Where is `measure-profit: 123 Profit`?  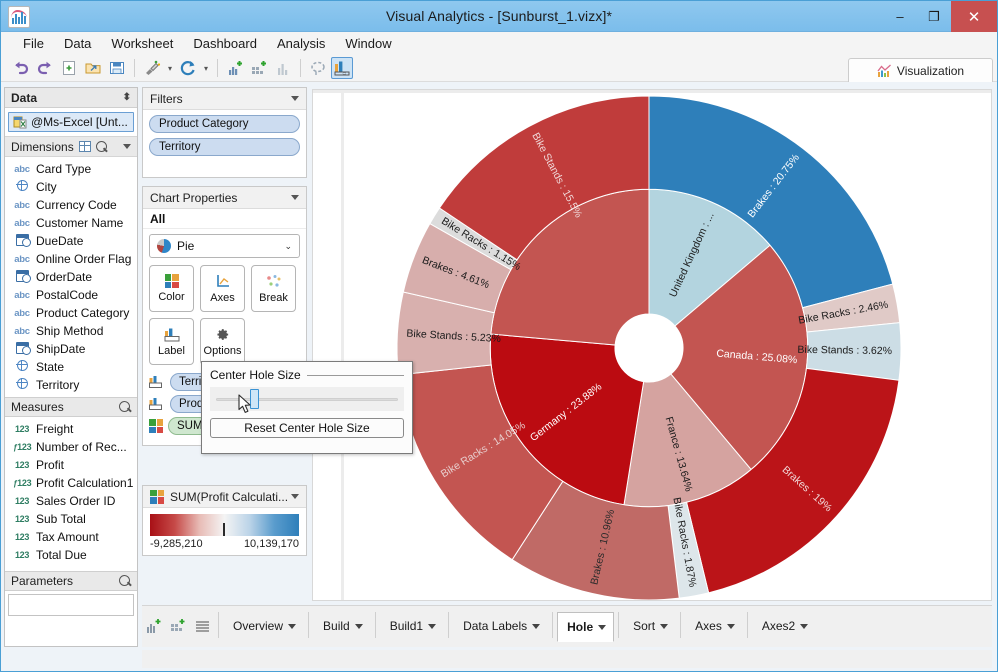
measure-profit: 123 Profit is located at coordinates (71, 465).